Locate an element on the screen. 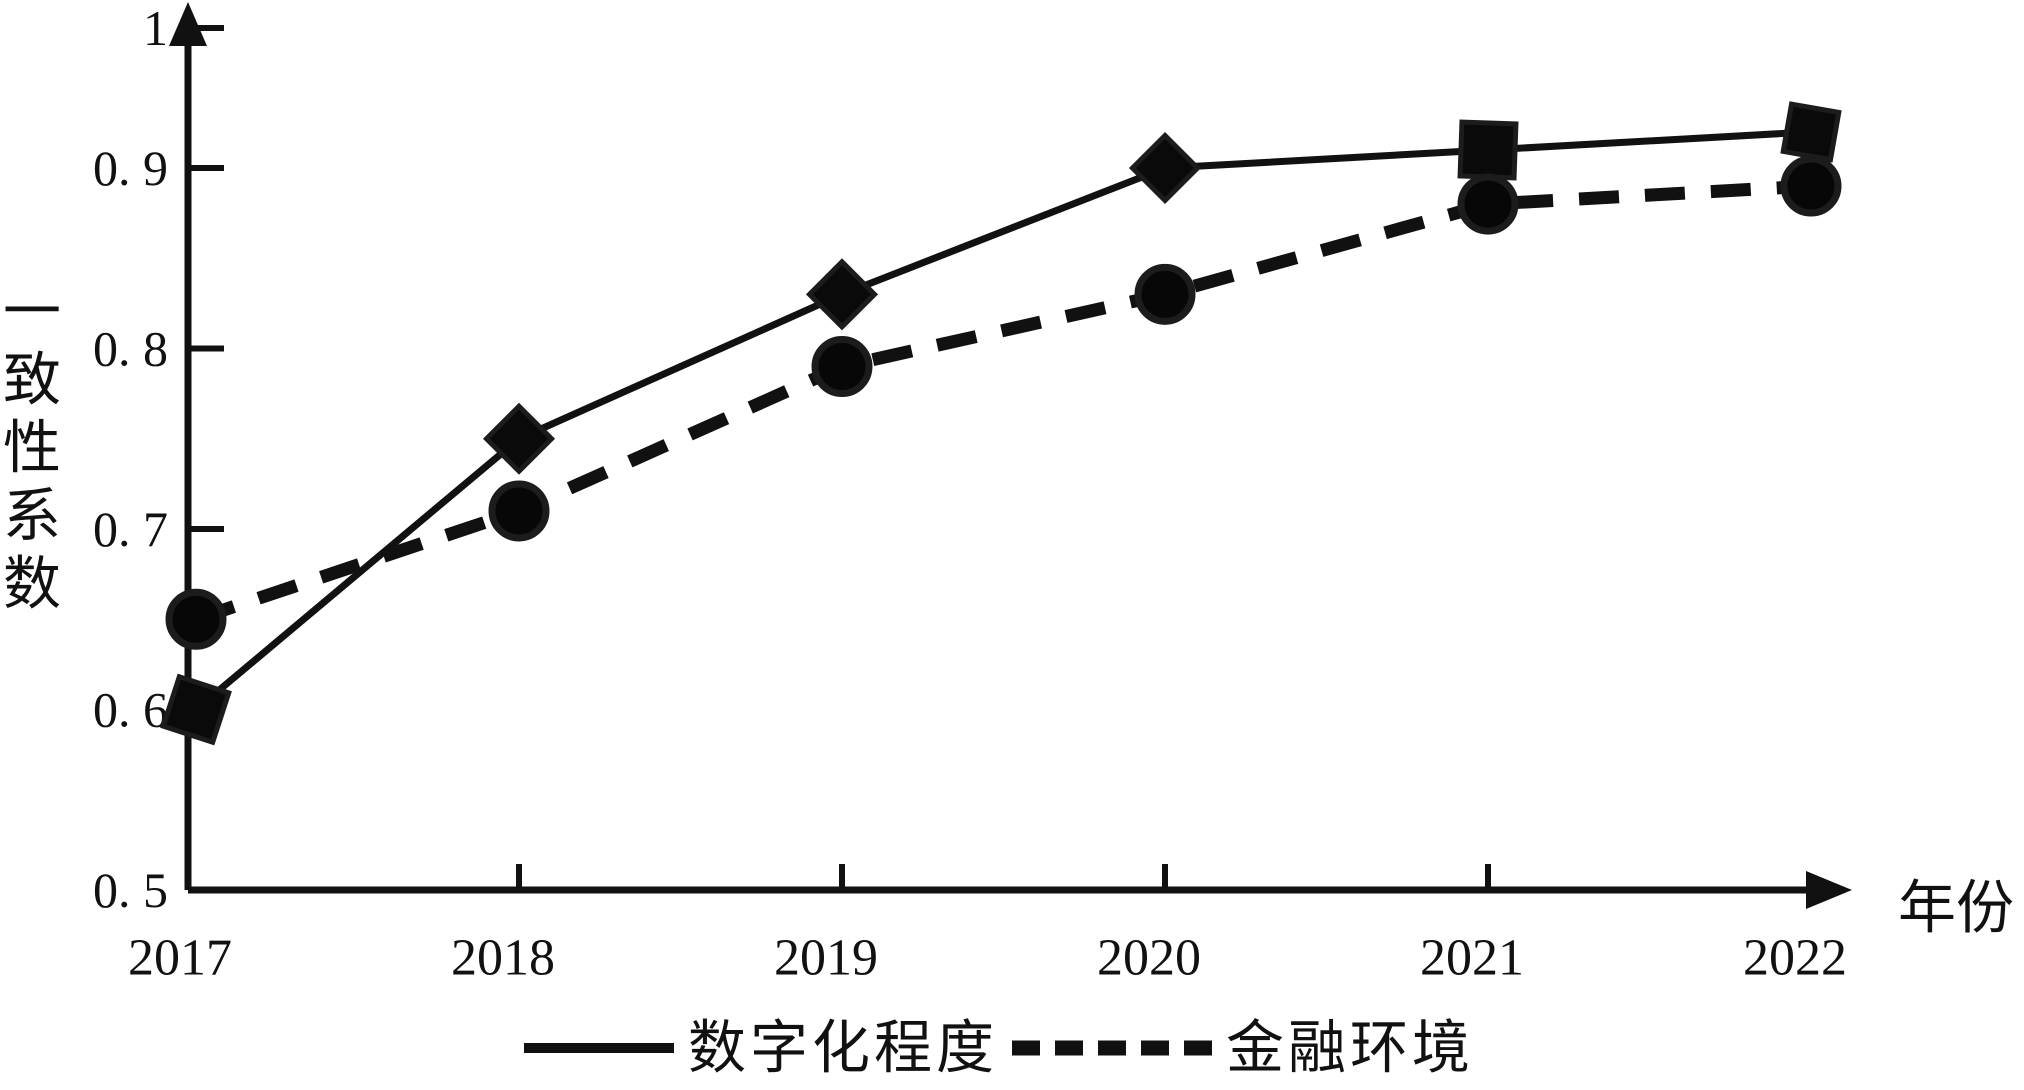  solid-series-marker-2021 is located at coordinates (1488, 150).